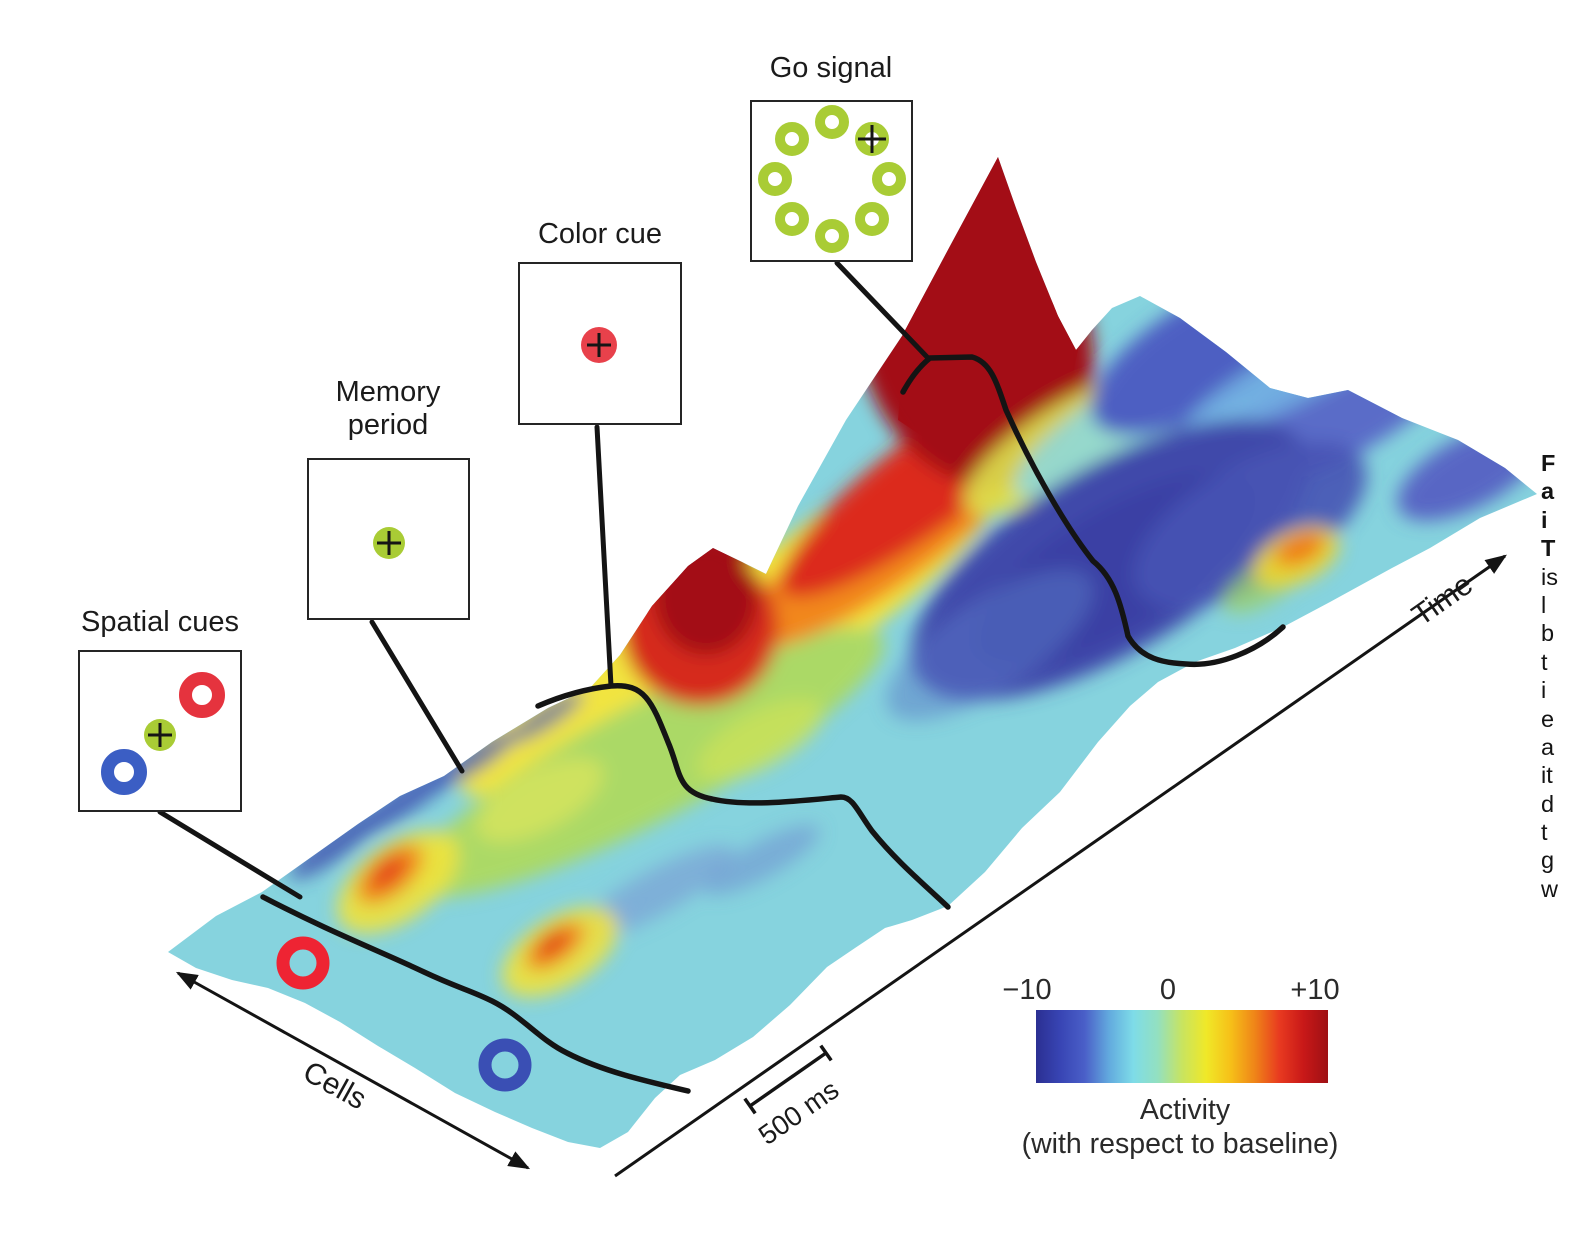 The image size is (1586, 1240). I want to click on color-cue-connector, so click(604, 556).